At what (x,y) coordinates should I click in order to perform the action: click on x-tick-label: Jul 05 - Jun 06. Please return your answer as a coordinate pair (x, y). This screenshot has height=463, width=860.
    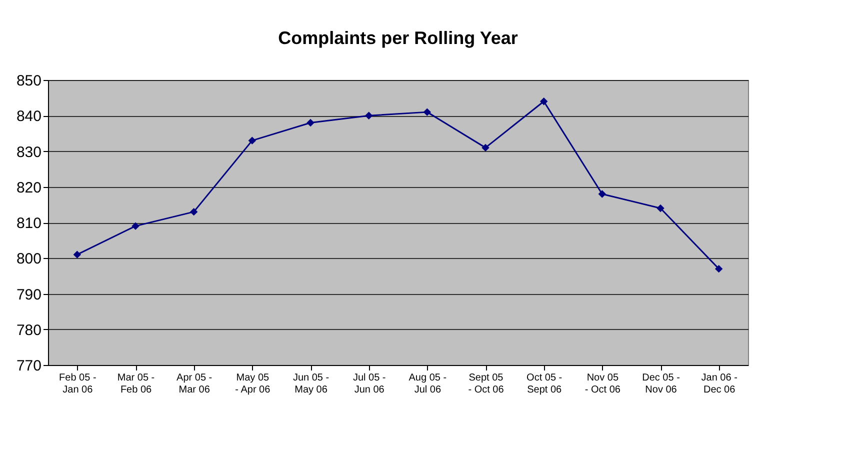
    Looking at the image, I should click on (369, 384).